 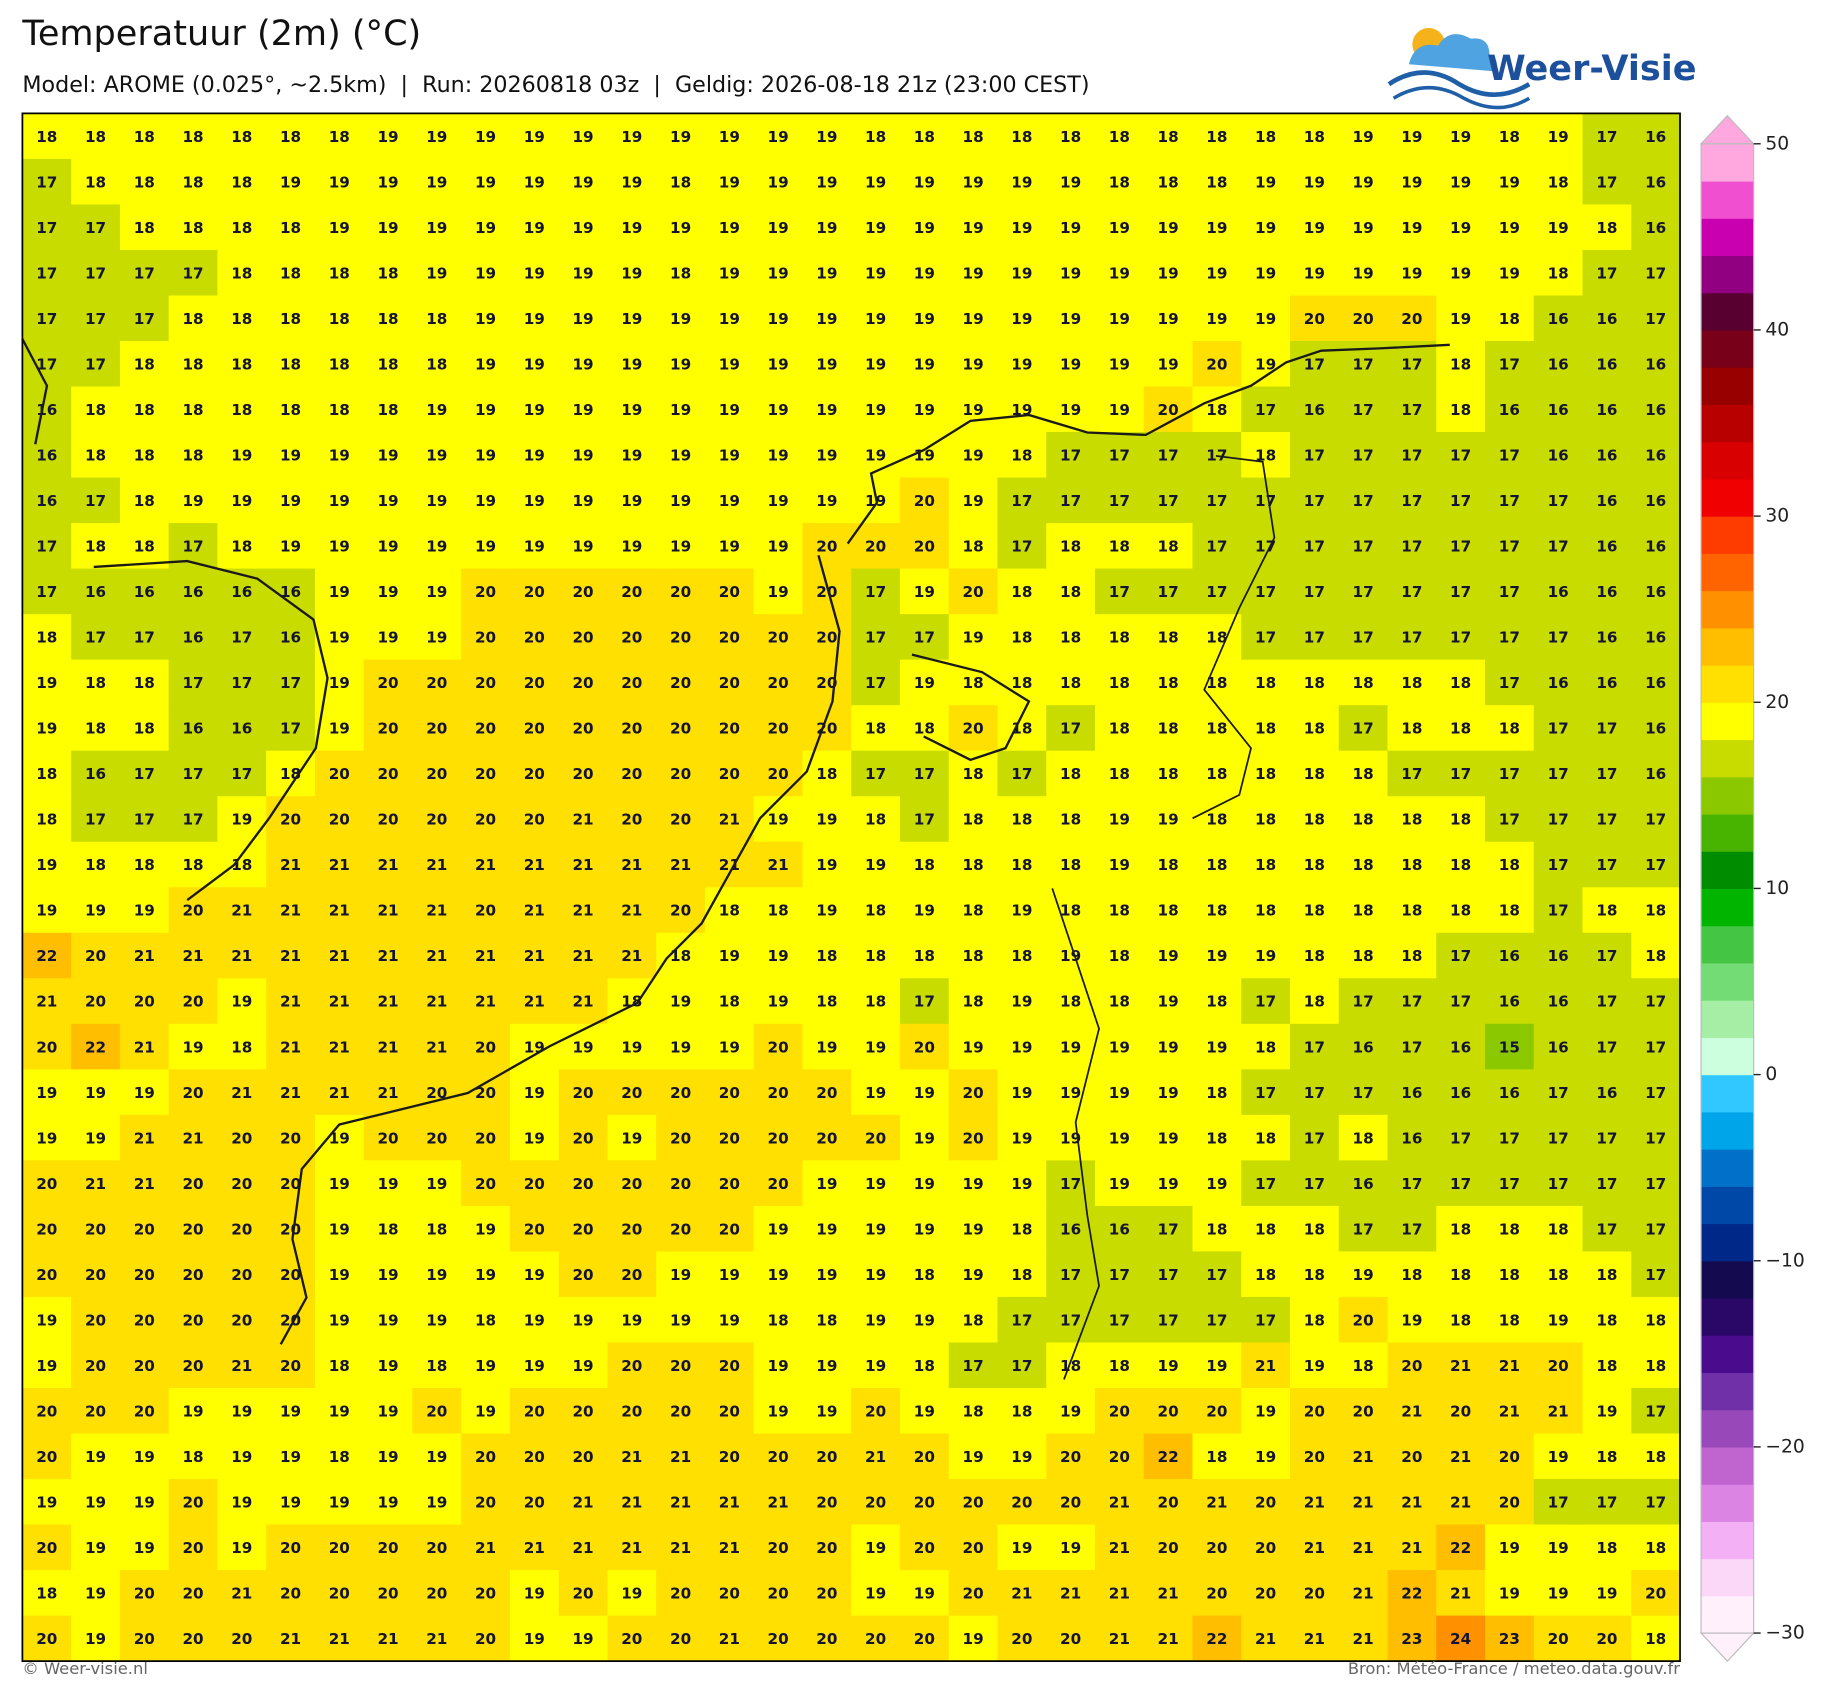 I want to click on title: Temperatuur (2m) (°C), so click(x=221, y=33).